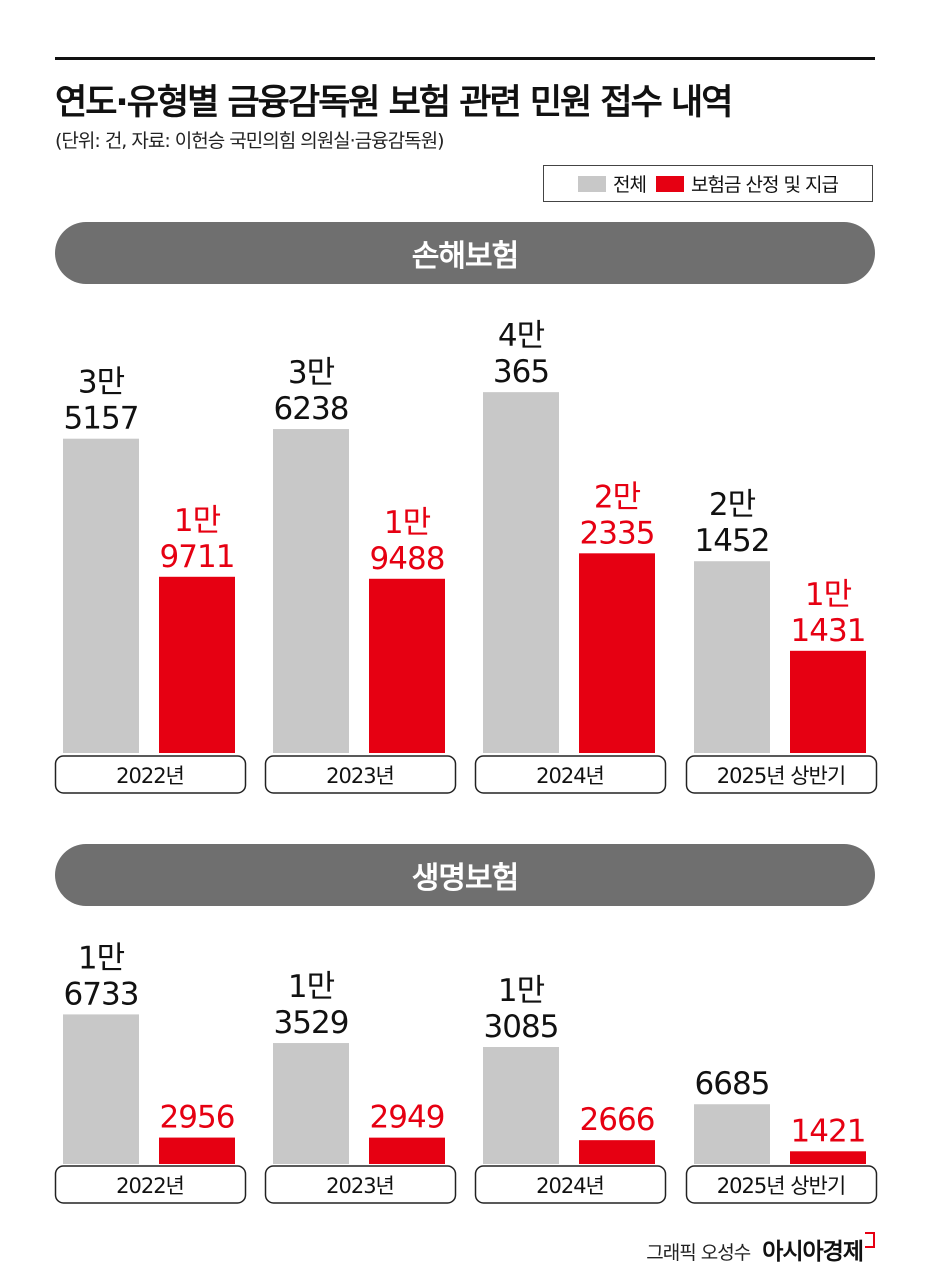 Image resolution: width=933 pixels, height=1282 pixels. Describe the element at coordinates (732, 541) in the screenshot. I see `data-label-total-3-1: 1452` at that location.